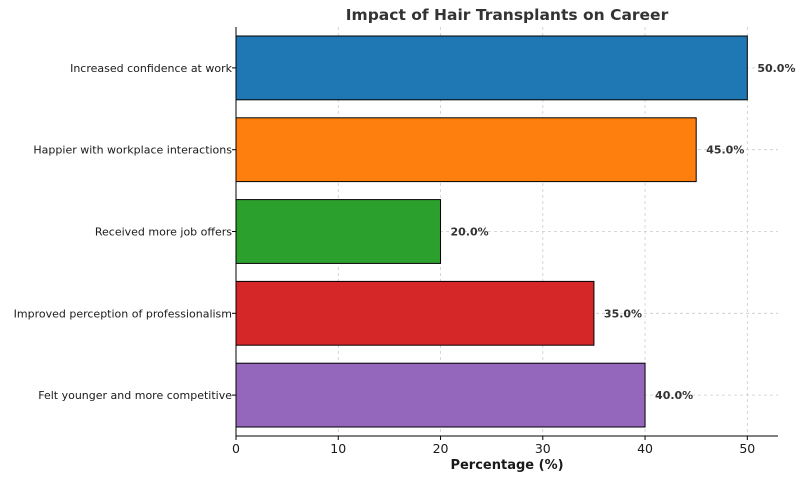 This screenshot has height=480, width=810. I want to click on x-tick-label: 30, so click(543, 448).